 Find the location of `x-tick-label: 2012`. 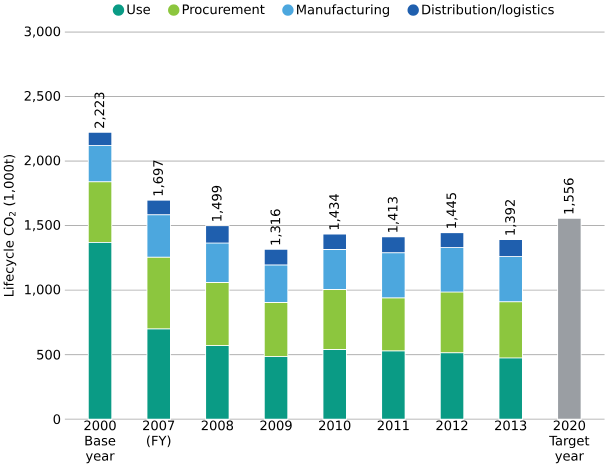

x-tick-label: 2012 is located at coordinates (452, 425).